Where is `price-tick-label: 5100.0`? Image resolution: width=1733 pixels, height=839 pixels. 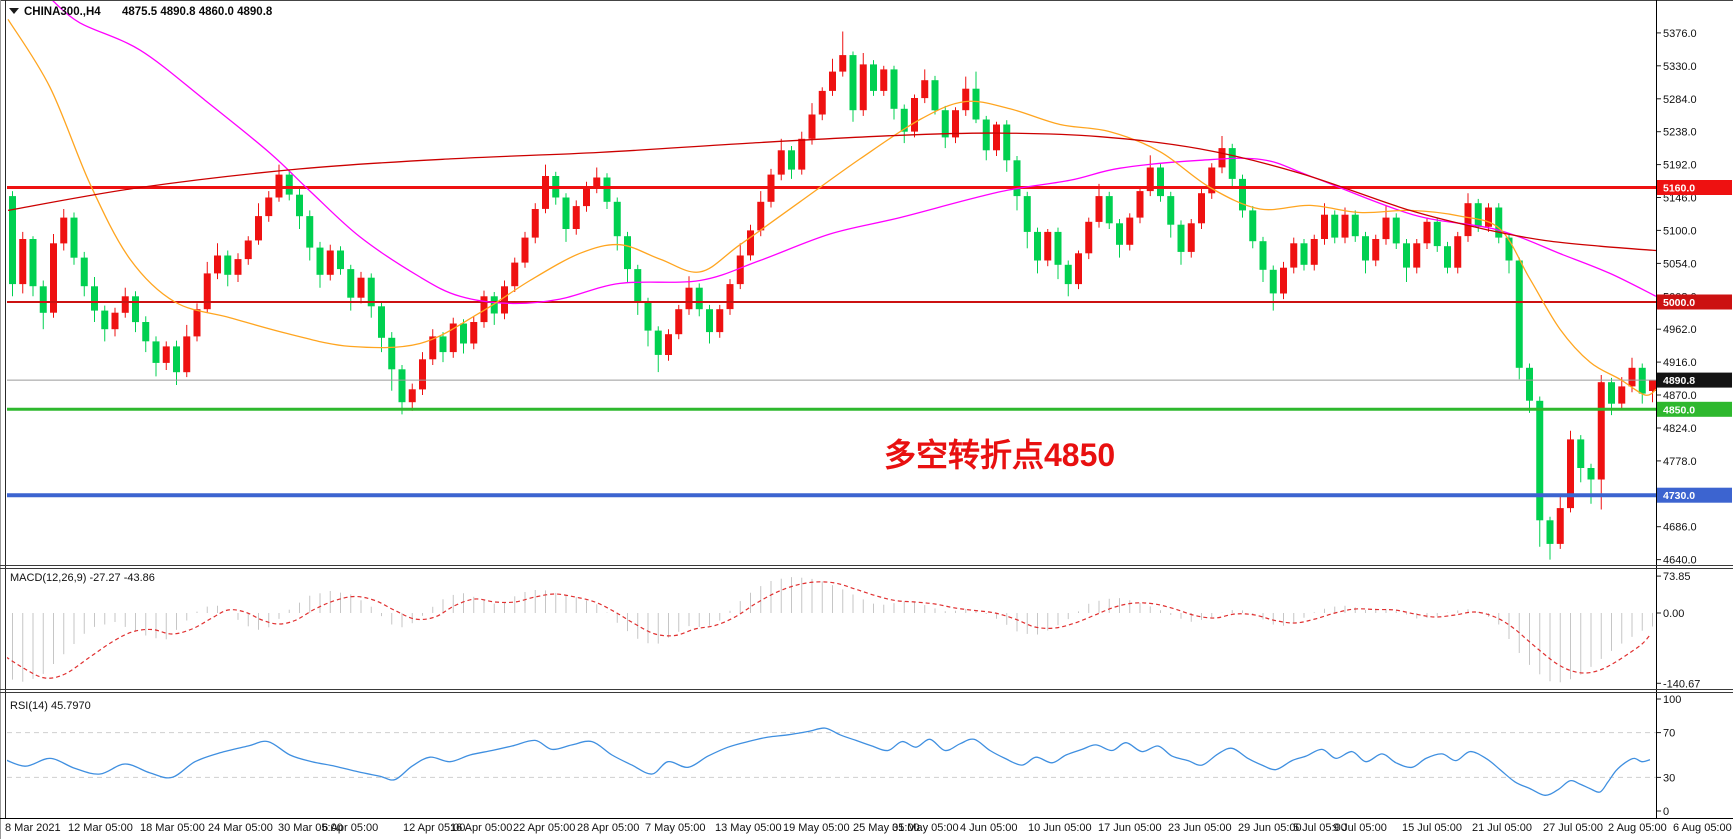 price-tick-label: 5100.0 is located at coordinates (1680, 231).